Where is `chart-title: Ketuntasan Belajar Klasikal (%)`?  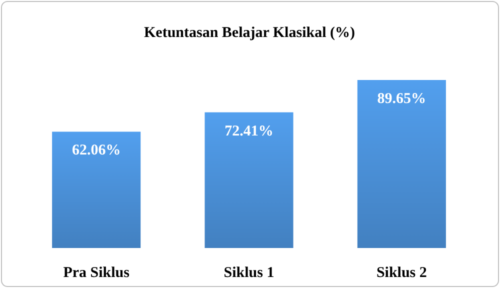 chart-title: Ketuntasan Belajar Klasikal (%) is located at coordinates (249, 33).